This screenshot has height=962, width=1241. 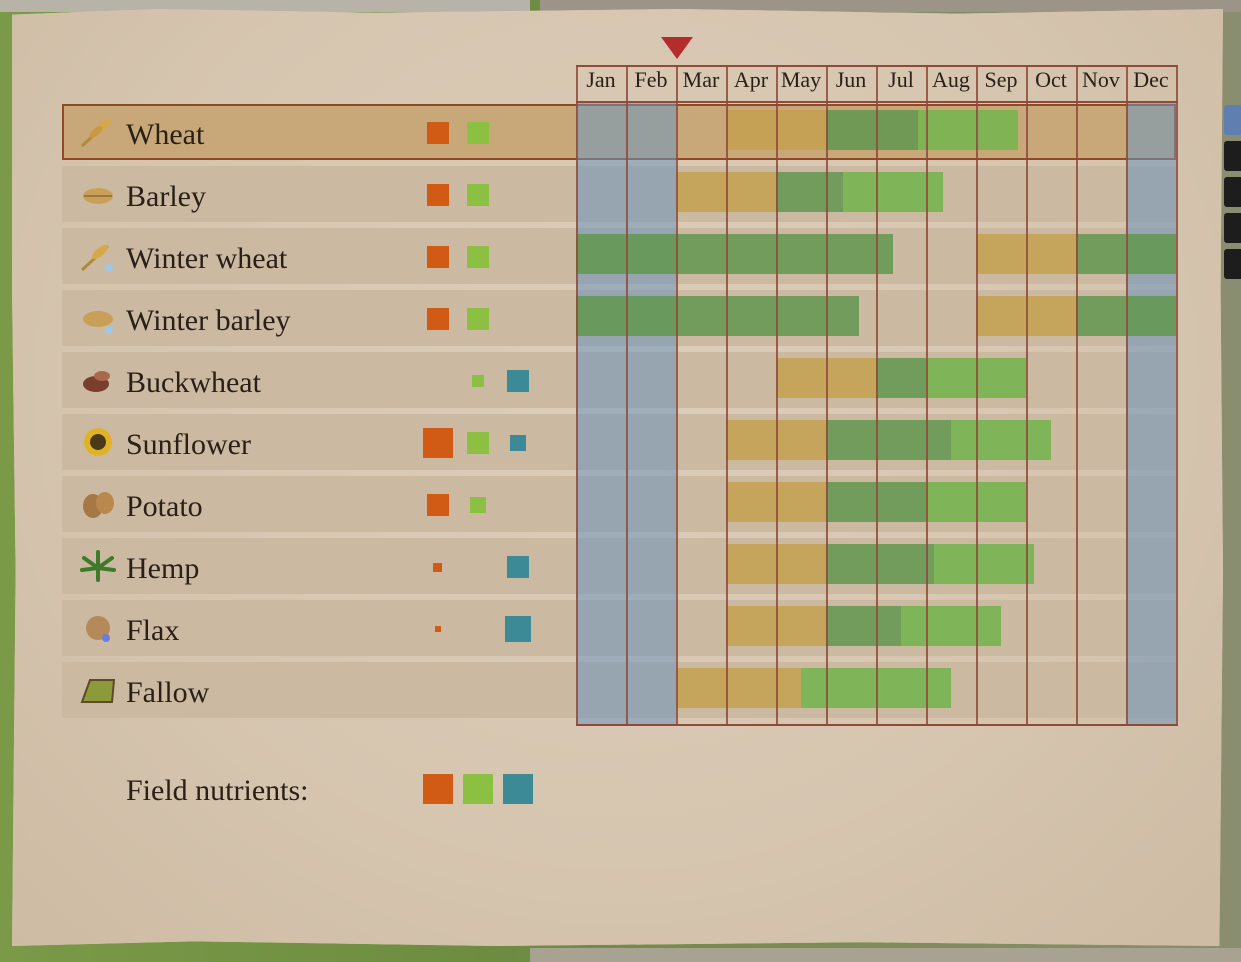 I want to click on crop-name: Potato, so click(x=164, y=506).